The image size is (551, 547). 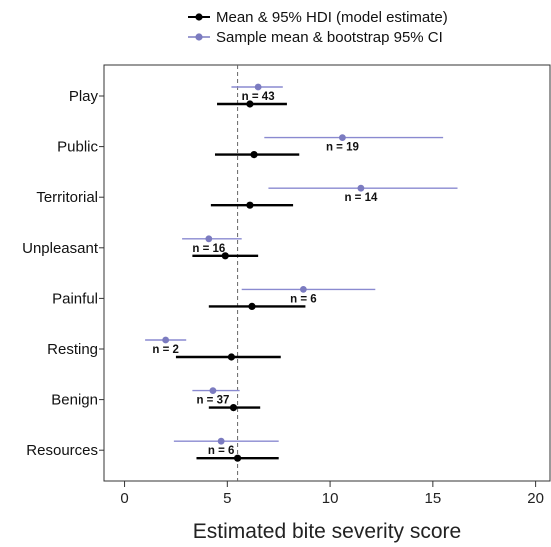 What do you see at coordinates (62, 450) in the screenshot?
I see `category-label: Resources` at bounding box center [62, 450].